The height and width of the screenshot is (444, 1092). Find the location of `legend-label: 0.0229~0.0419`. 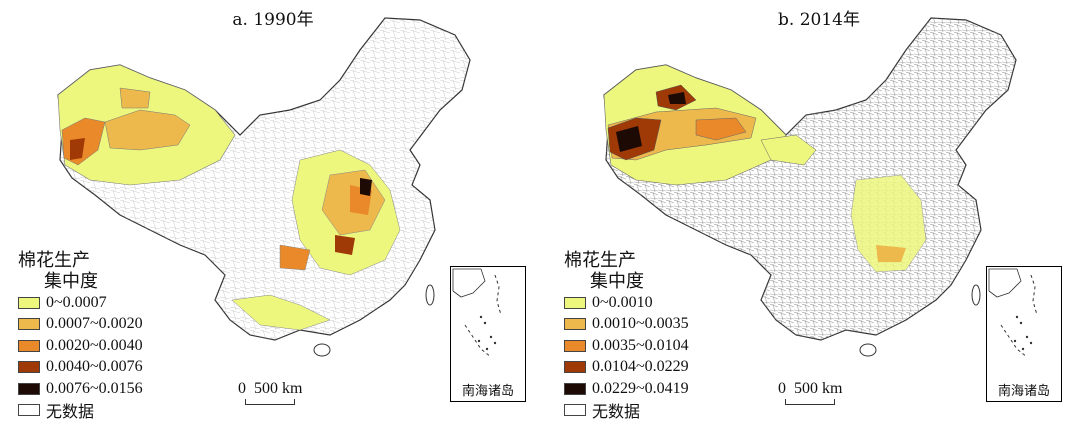

legend-label: 0.0229~0.0419 is located at coordinates (640, 388).